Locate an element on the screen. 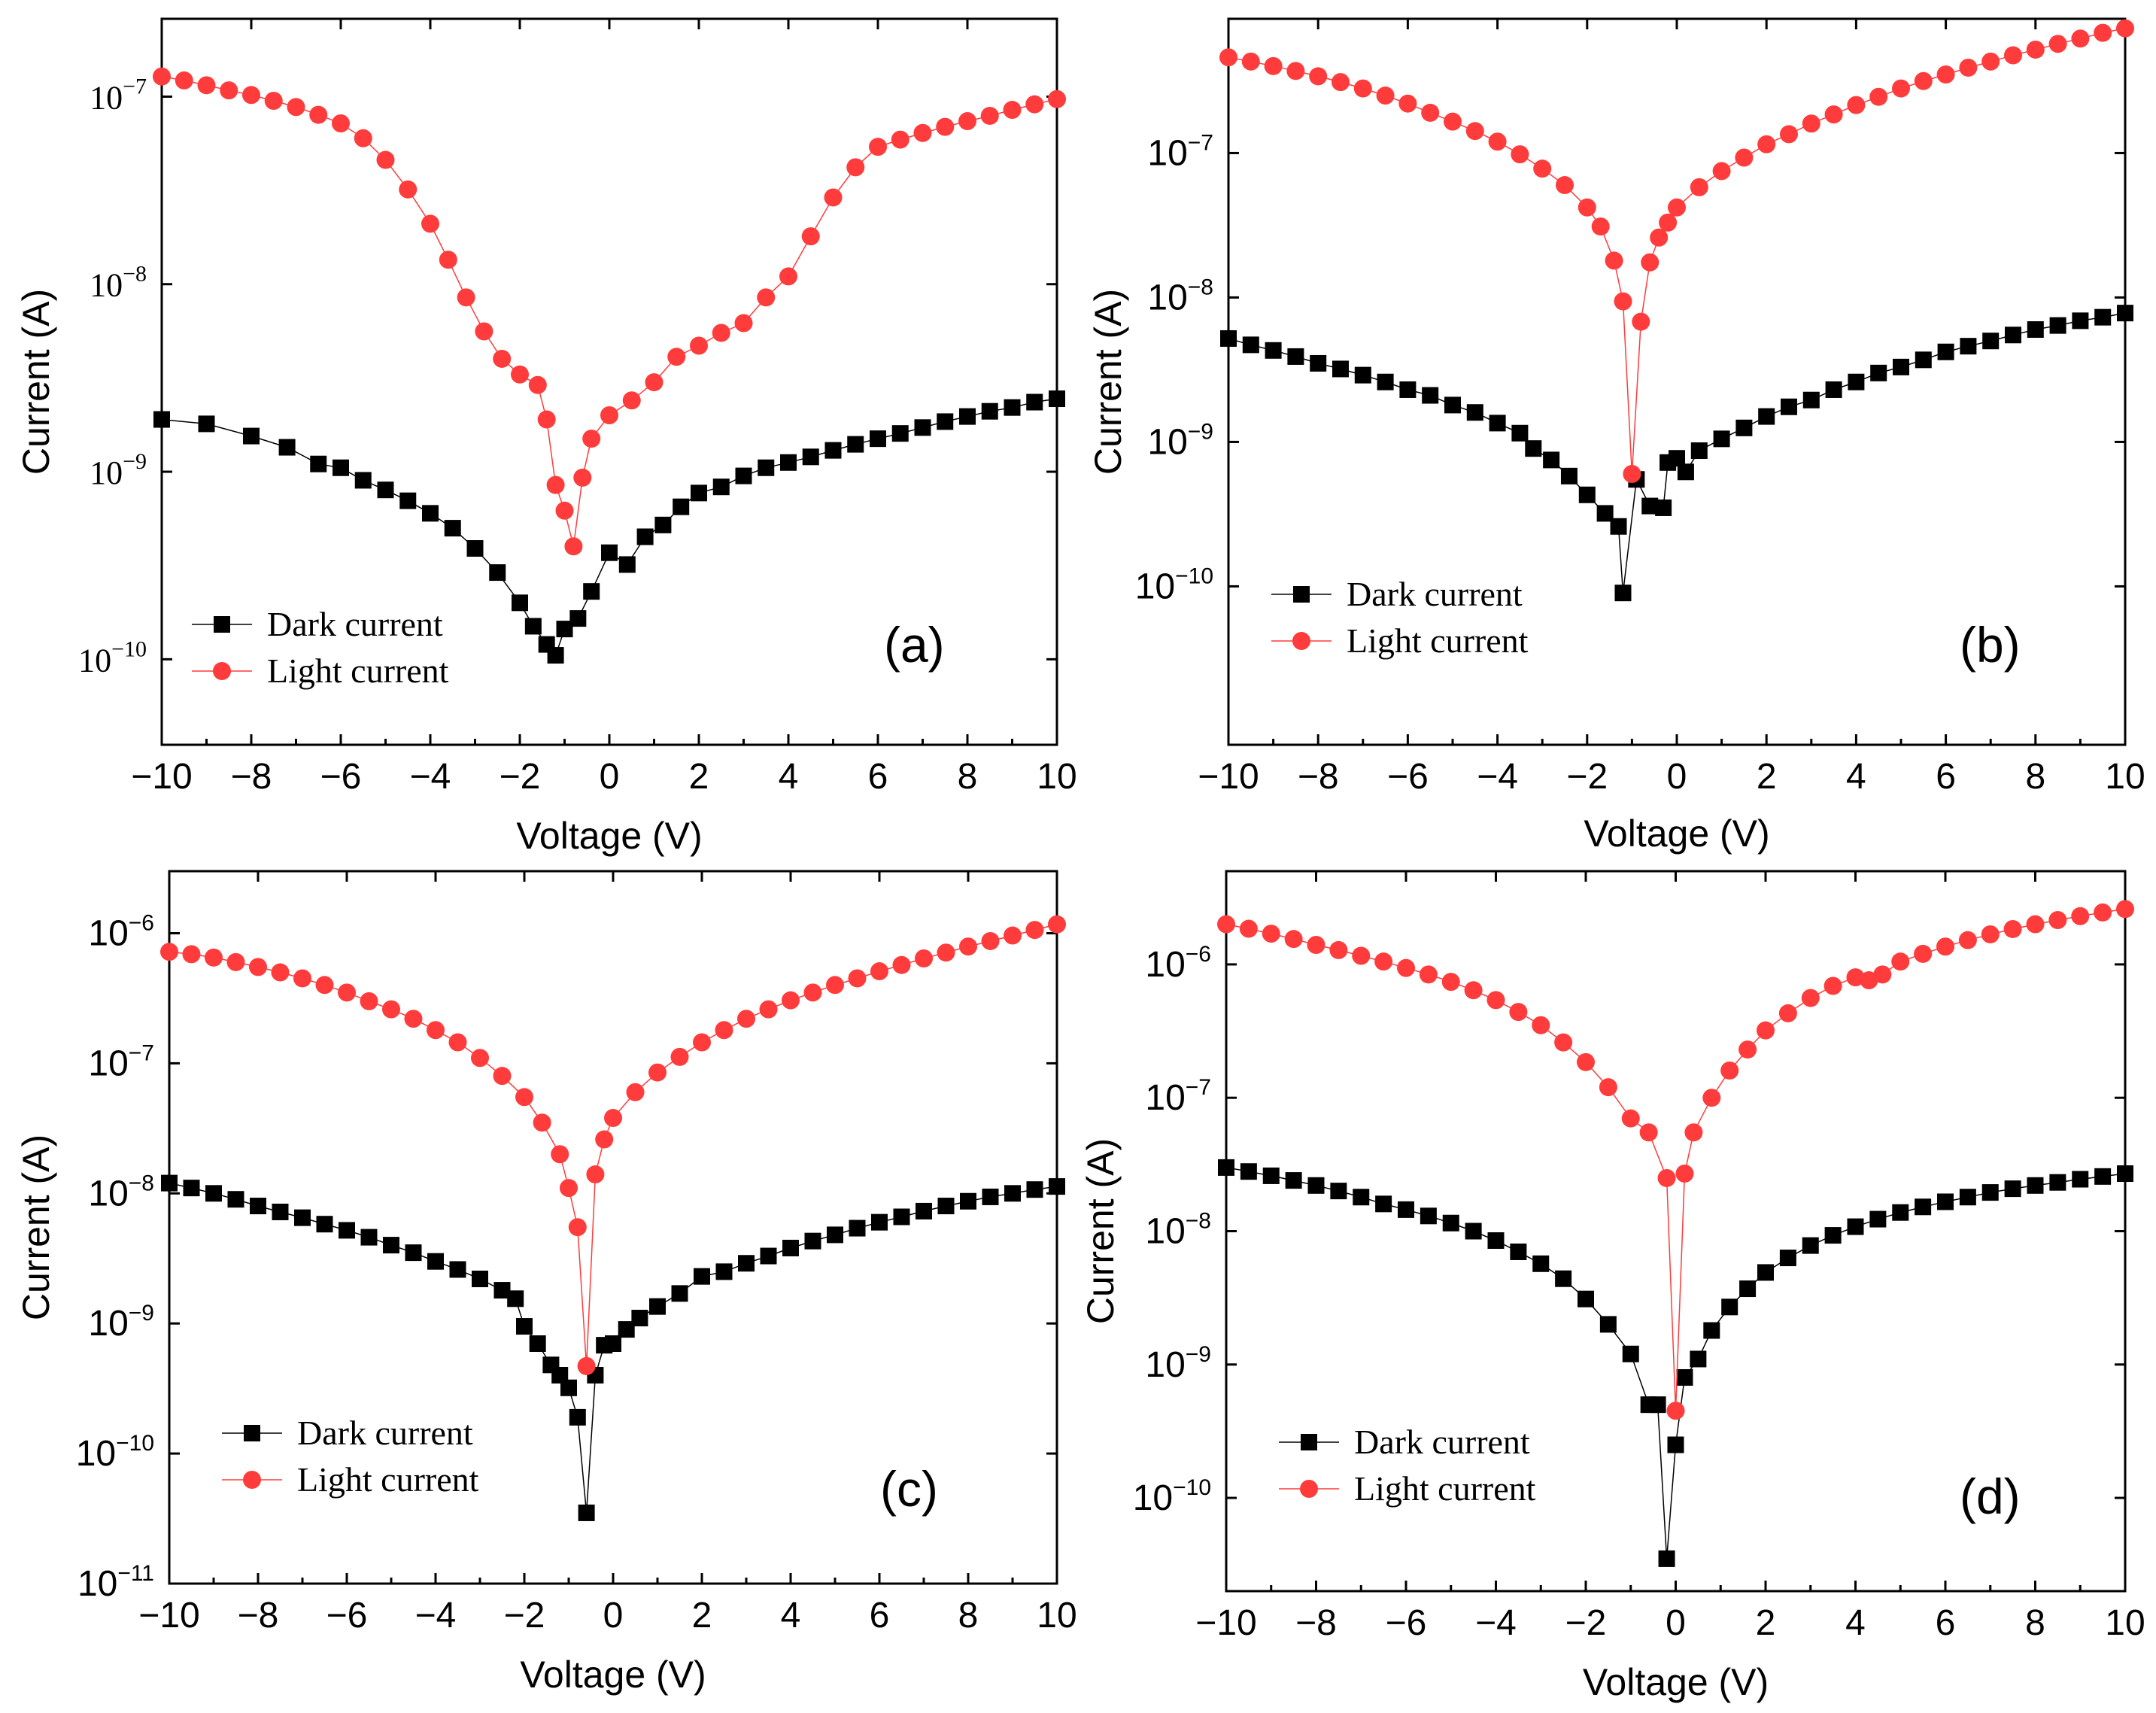  series-line is located at coordinates (1677, 251).